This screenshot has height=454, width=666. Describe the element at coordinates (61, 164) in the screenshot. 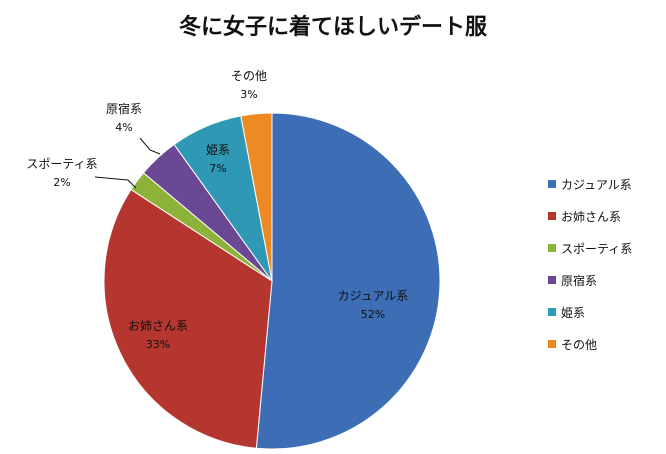

I see `slice-label-name: スポーティ系` at that location.